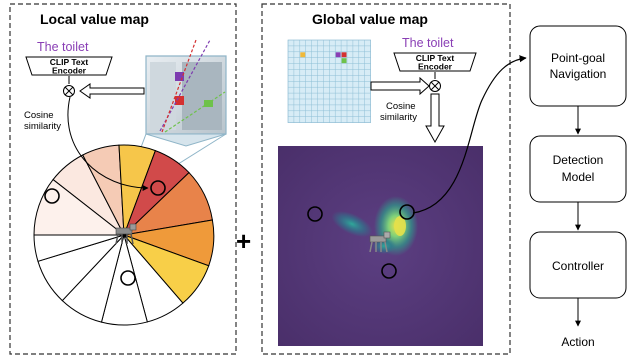 The width and height of the screenshot is (640, 358). Describe the element at coordinates (112, 91) in the screenshot. I see `local-feature-arrow` at that location.